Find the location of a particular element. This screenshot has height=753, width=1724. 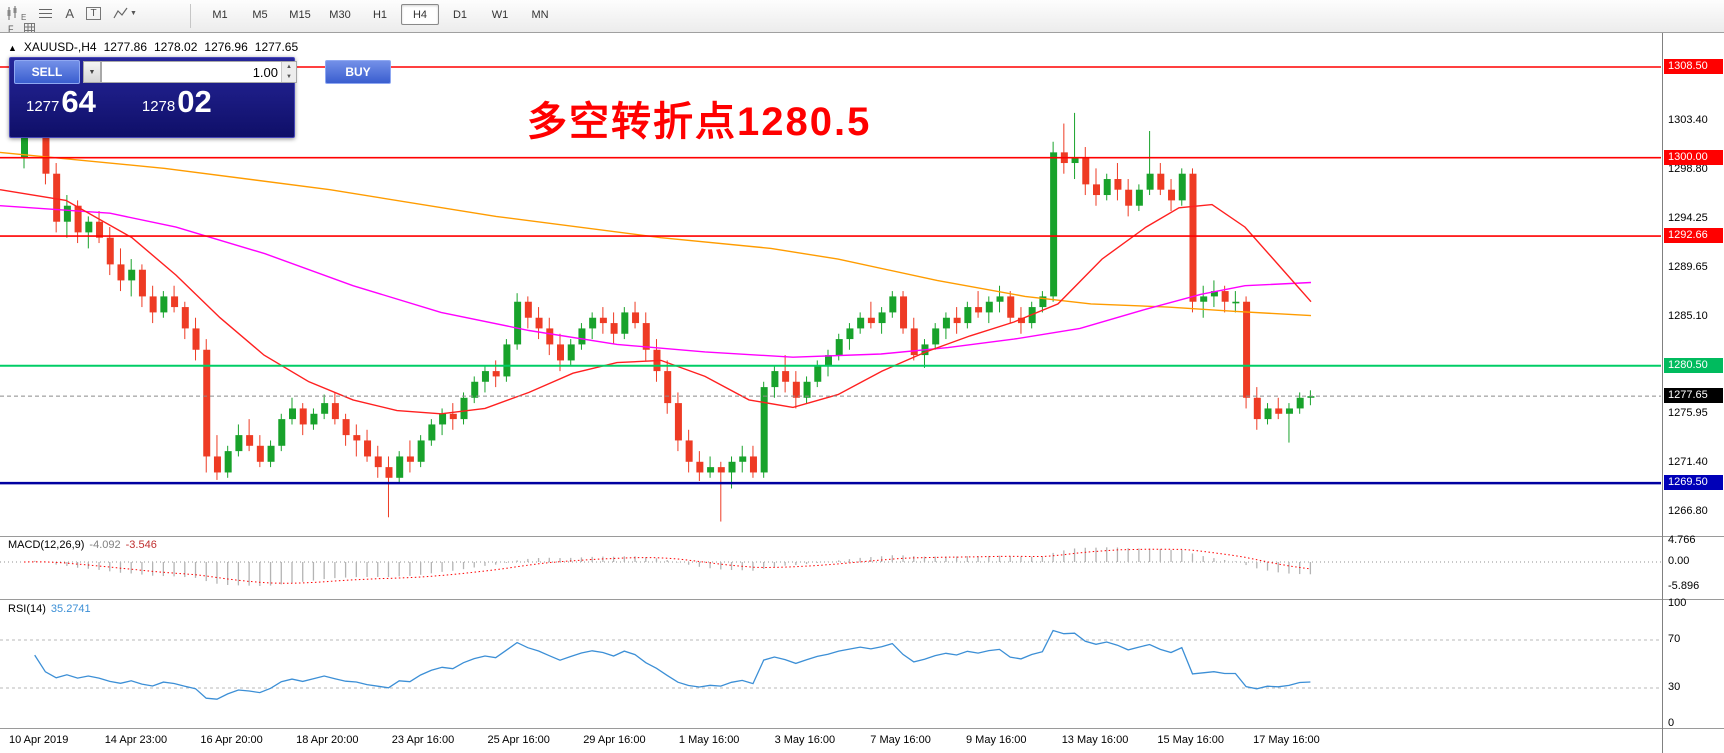

open-value: 1277.86 is located at coordinates (125, 47).